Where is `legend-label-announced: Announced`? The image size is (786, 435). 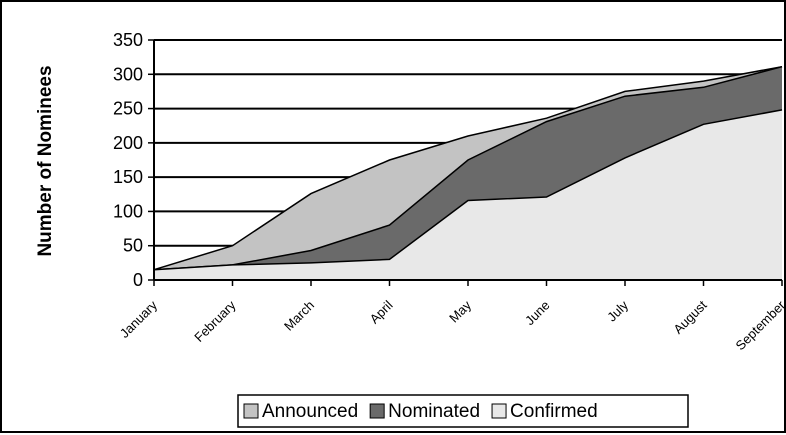
legend-label-announced: Announced is located at coordinates (310, 411).